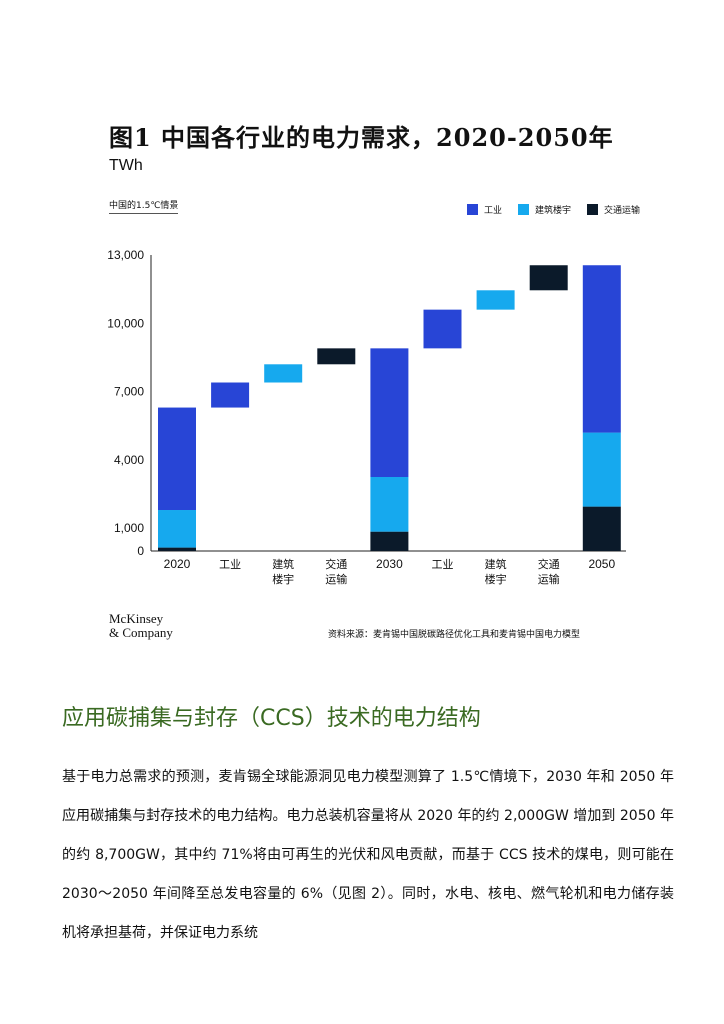  What do you see at coordinates (126, 165) in the screenshot?
I see `unit-label: TWh` at bounding box center [126, 165].